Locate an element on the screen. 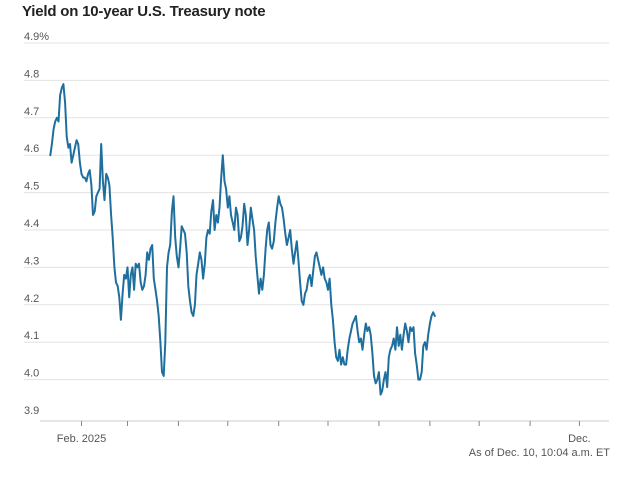  y-tick-label: 4.6 is located at coordinates (31, 149).